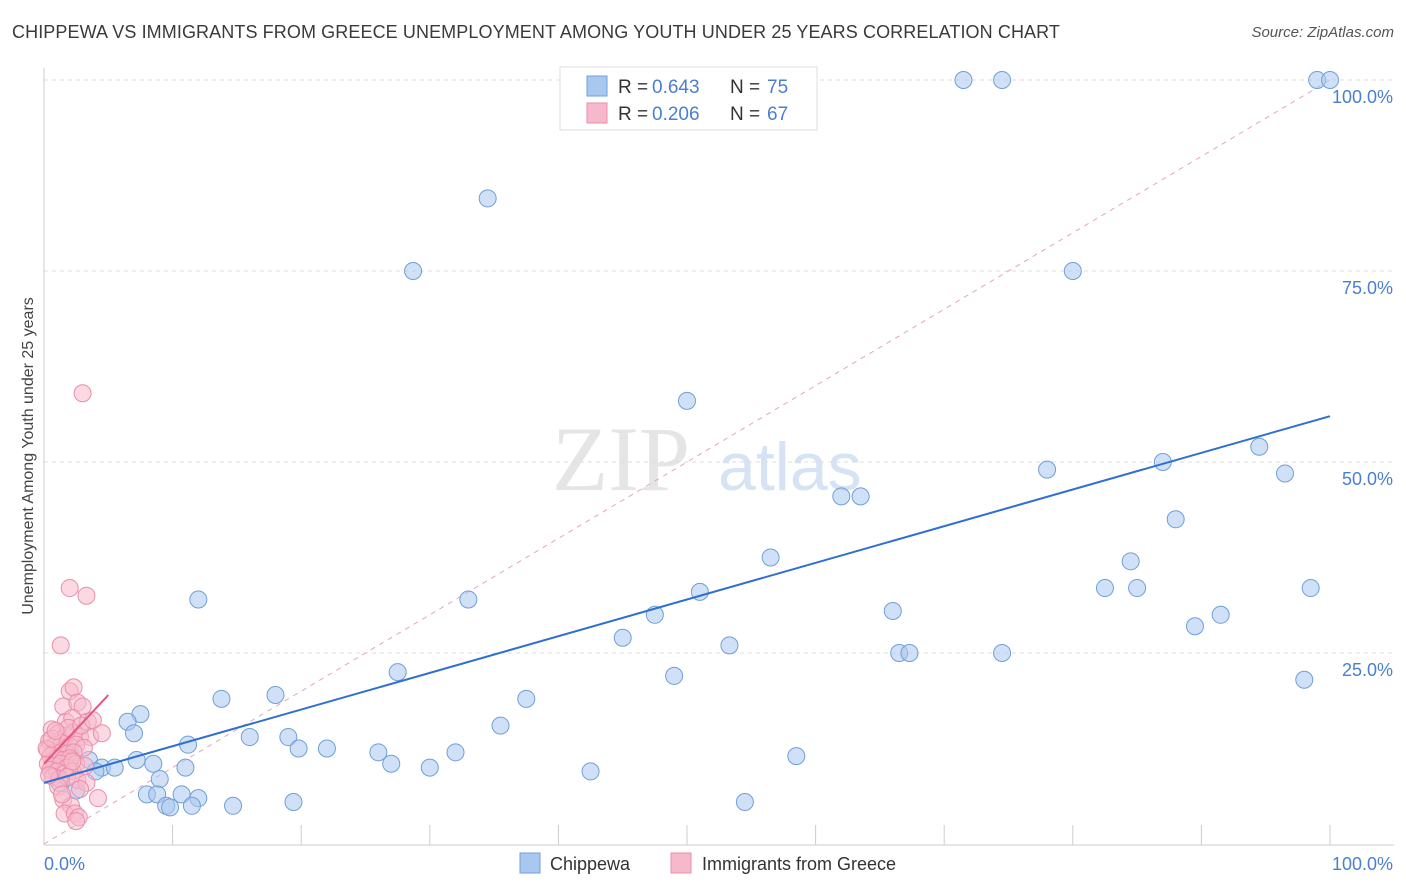  I want to click on legend-greece-swatch, so click(681, 863).